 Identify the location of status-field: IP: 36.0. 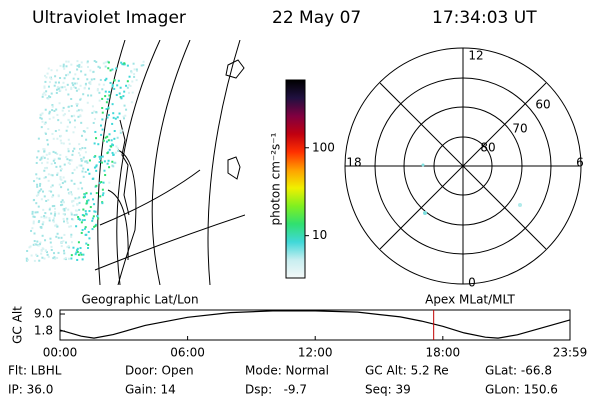
(30, 390).